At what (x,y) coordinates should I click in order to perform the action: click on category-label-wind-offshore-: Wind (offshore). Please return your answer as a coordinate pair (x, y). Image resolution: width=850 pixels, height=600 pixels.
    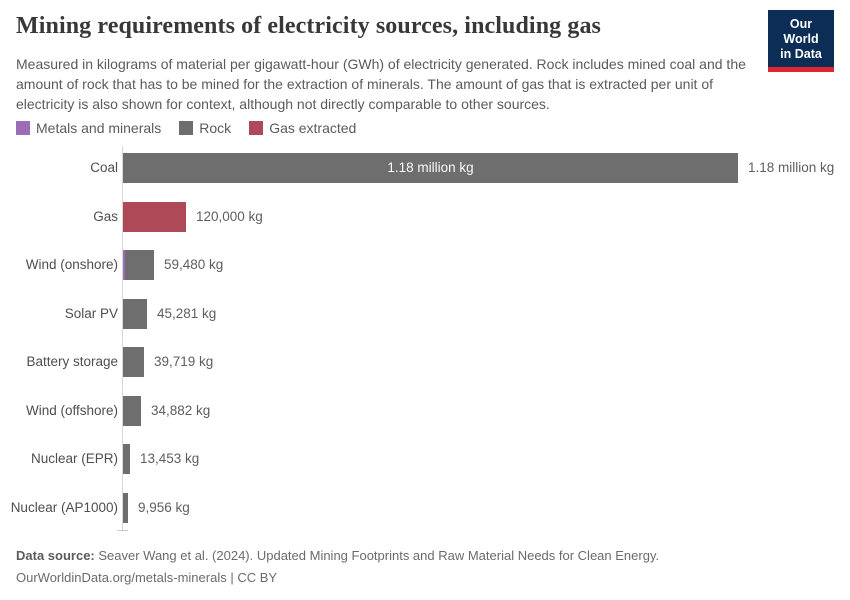
    Looking at the image, I should click on (71, 410).